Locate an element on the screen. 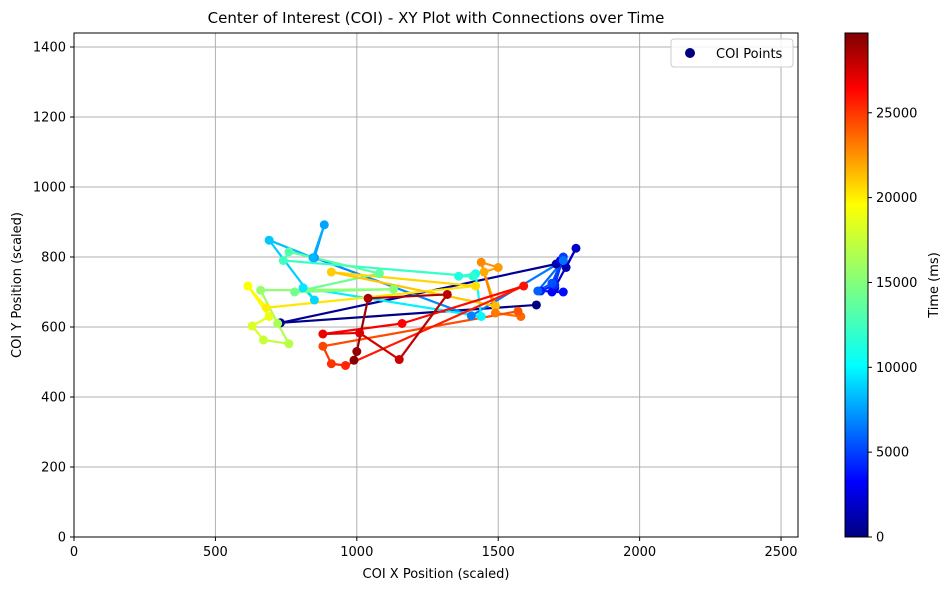 This screenshot has width=952, height=590. legend-box is located at coordinates (732, 53).